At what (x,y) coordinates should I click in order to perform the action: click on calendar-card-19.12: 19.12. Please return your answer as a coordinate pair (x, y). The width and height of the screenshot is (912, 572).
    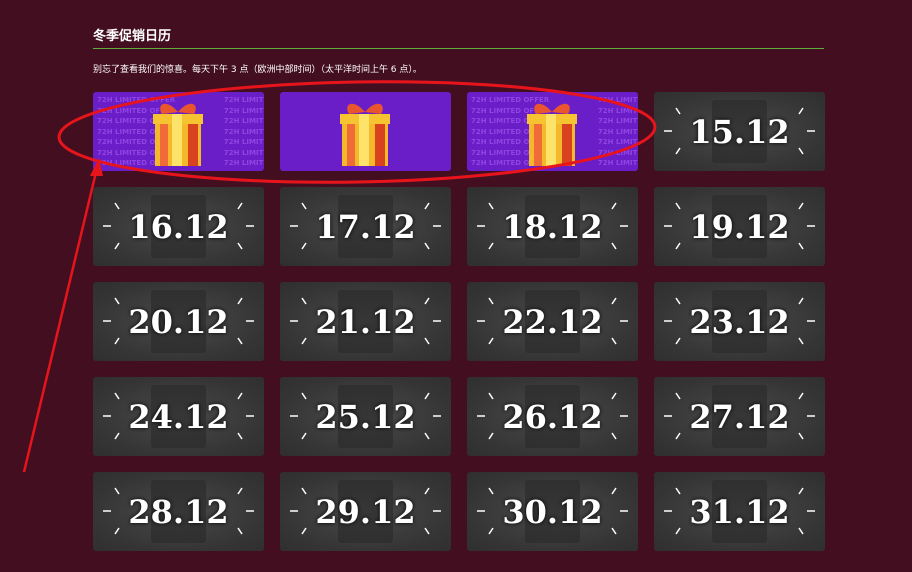
    Looking at the image, I should click on (739, 226).